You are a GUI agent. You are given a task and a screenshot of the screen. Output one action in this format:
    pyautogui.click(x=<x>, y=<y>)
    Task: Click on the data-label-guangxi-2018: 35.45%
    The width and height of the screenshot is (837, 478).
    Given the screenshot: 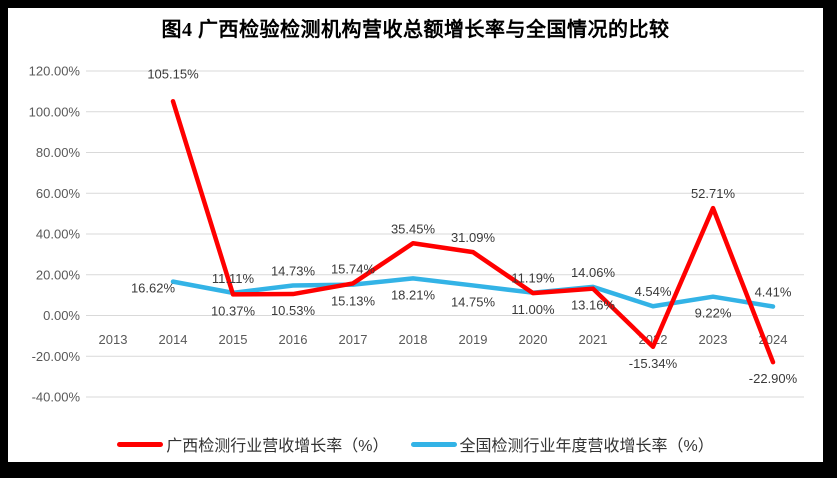 What is the action you would take?
    pyautogui.click(x=413, y=228)
    